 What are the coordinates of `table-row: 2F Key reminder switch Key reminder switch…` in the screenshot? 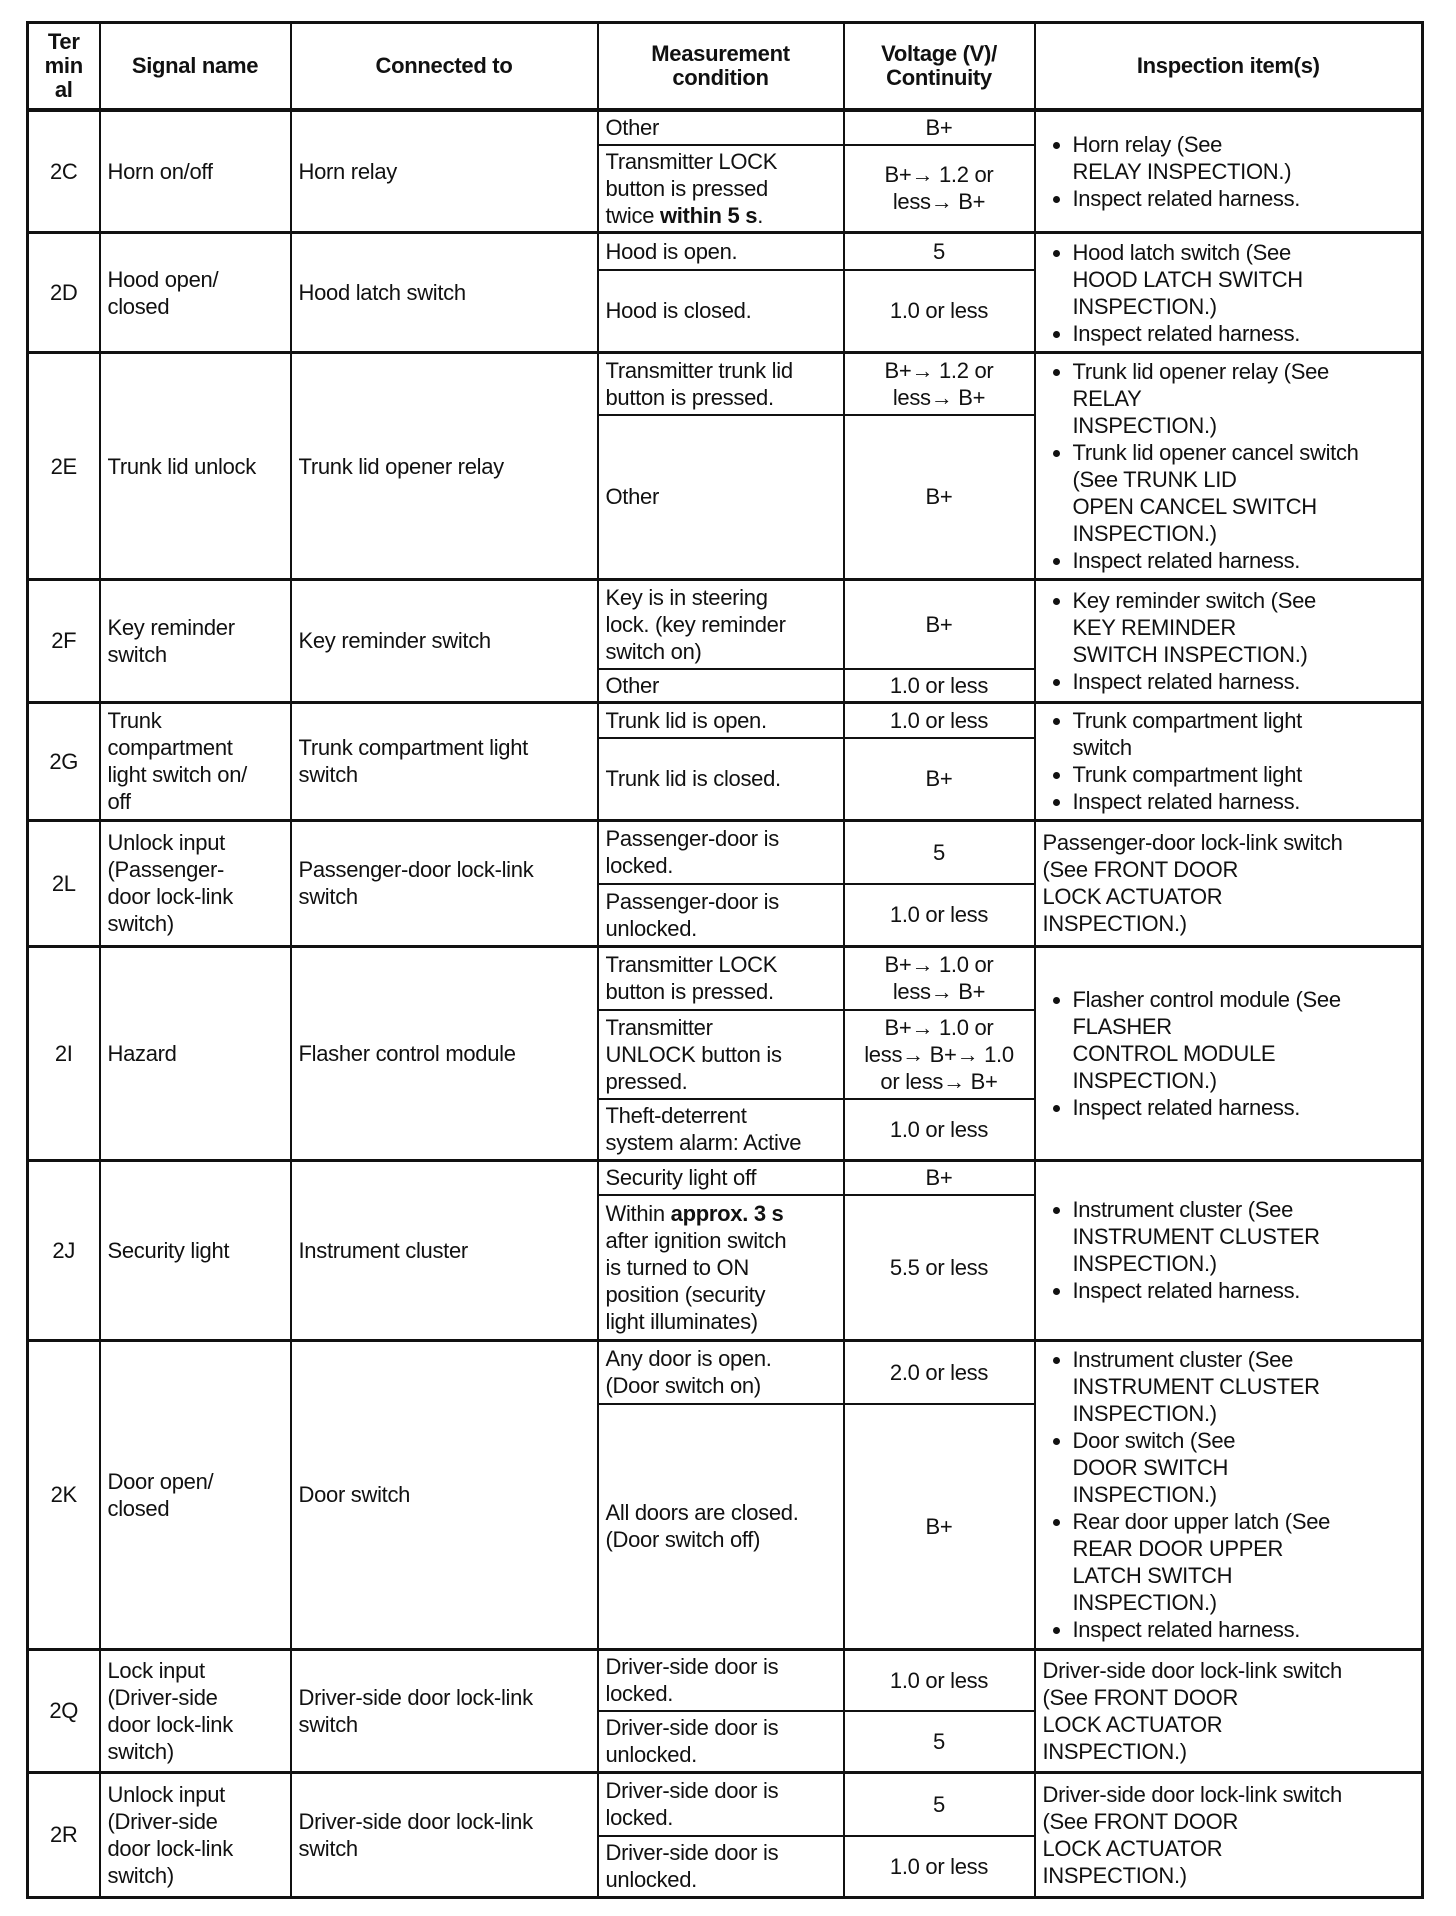 It's located at (725, 640).